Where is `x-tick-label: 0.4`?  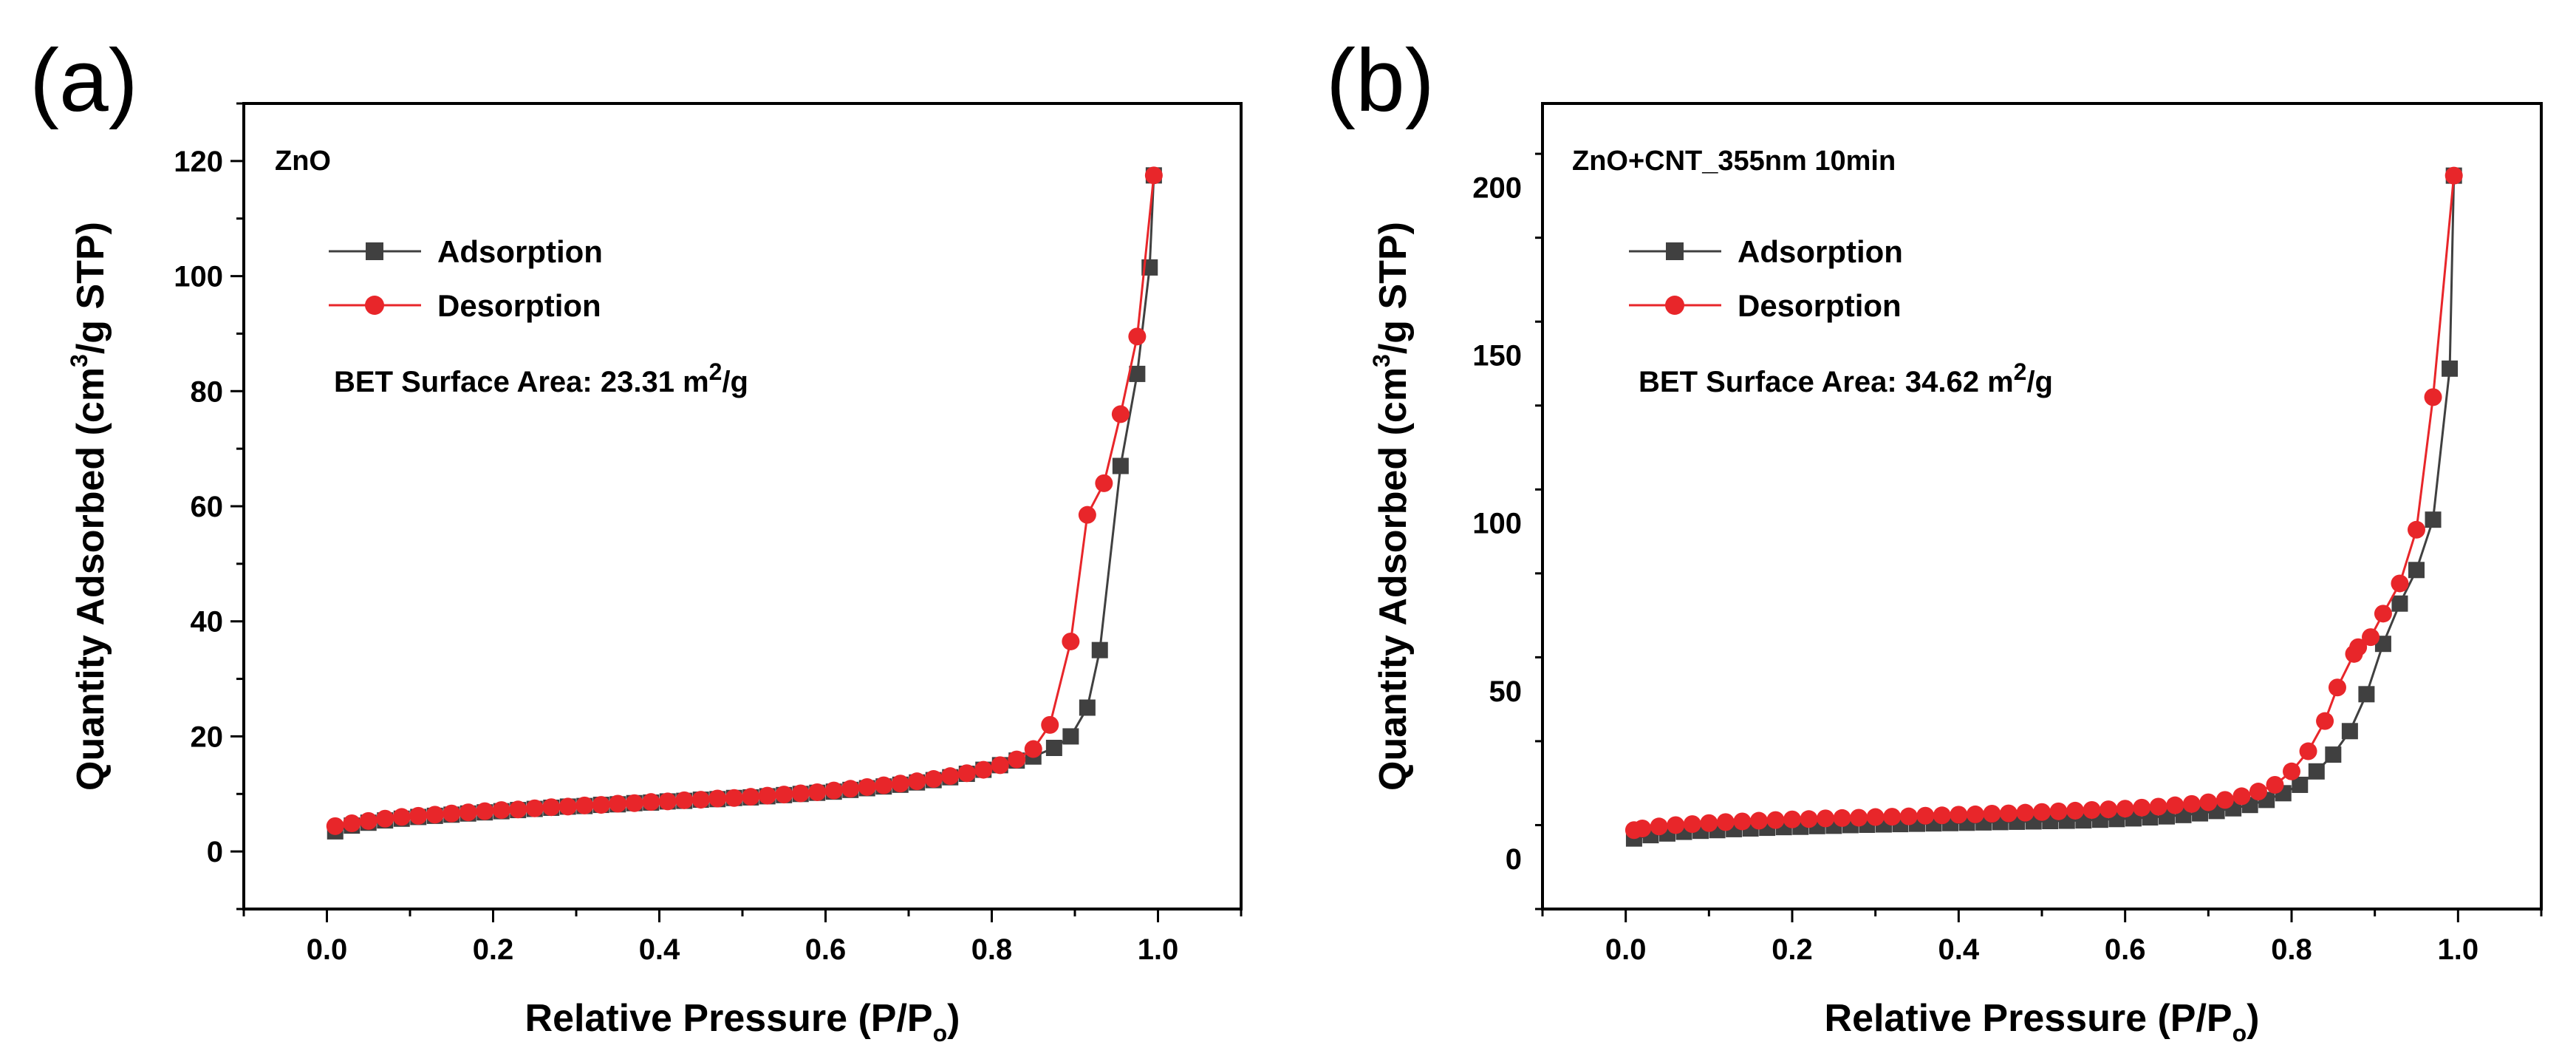
x-tick-label: 0.4 is located at coordinates (659, 949).